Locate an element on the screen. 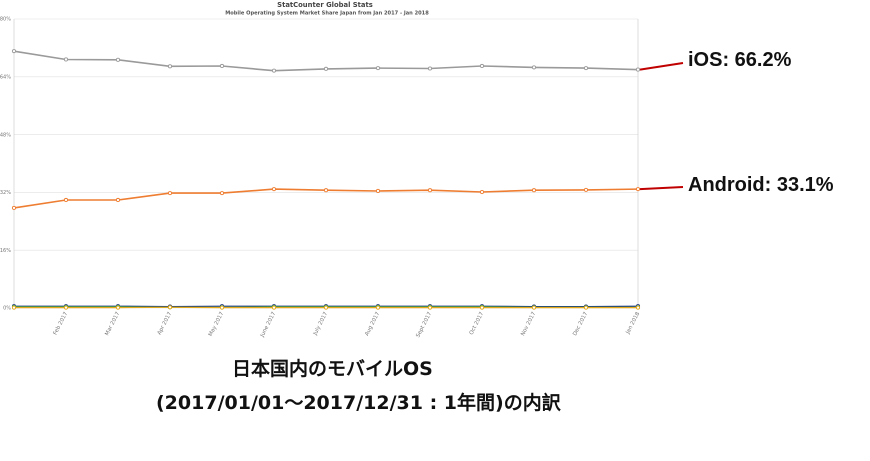 The height and width of the screenshot is (461, 870). x-tick-label: May 2017 is located at coordinates (216, 324).